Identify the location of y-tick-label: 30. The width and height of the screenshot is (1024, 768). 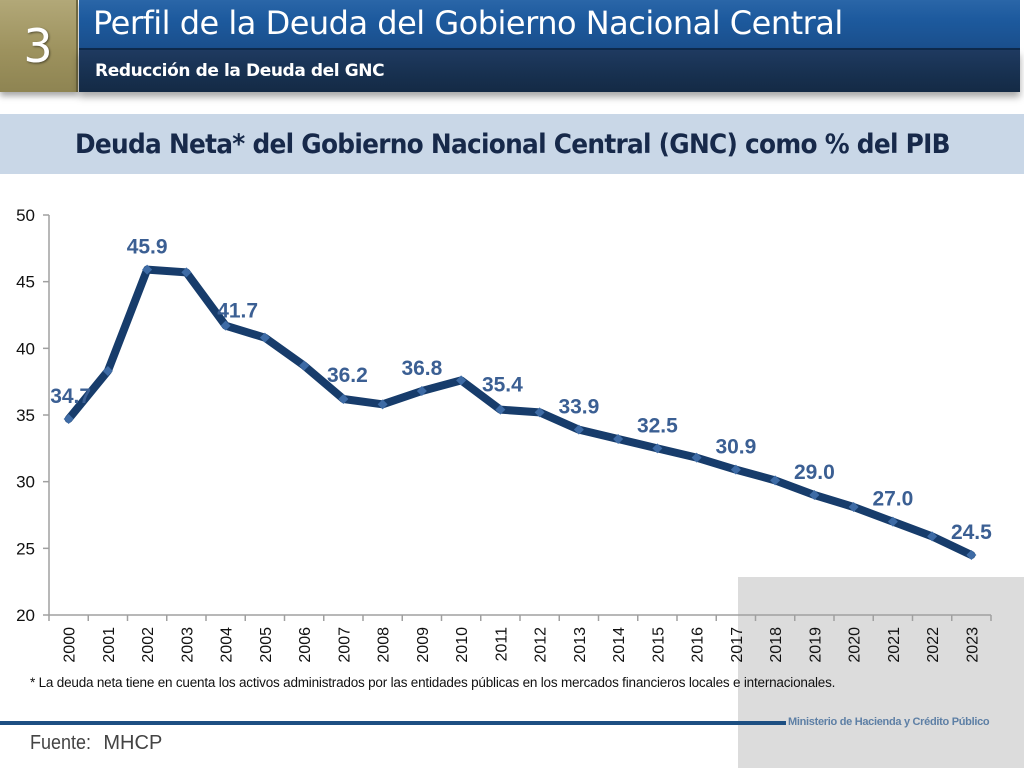
(25, 482).